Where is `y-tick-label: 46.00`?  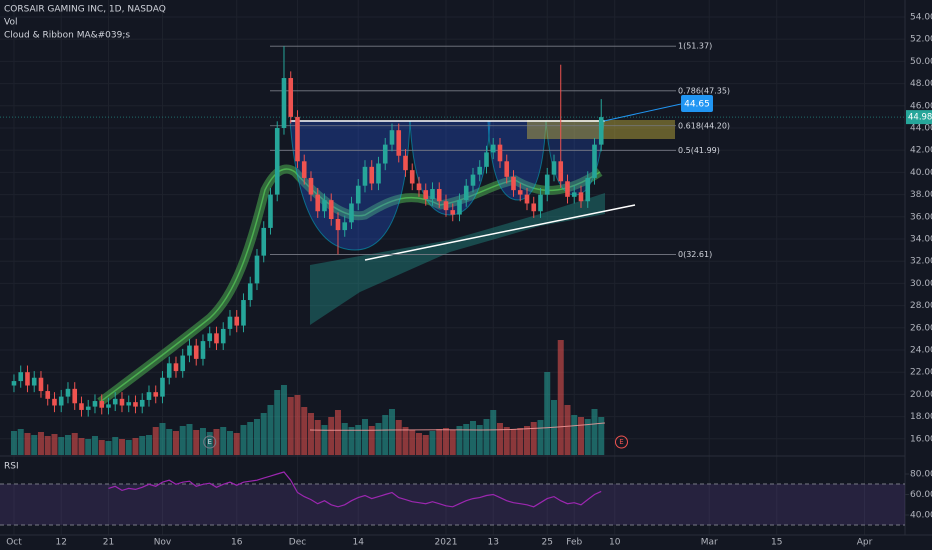
y-tick-label: 46.00 is located at coordinates (921, 106).